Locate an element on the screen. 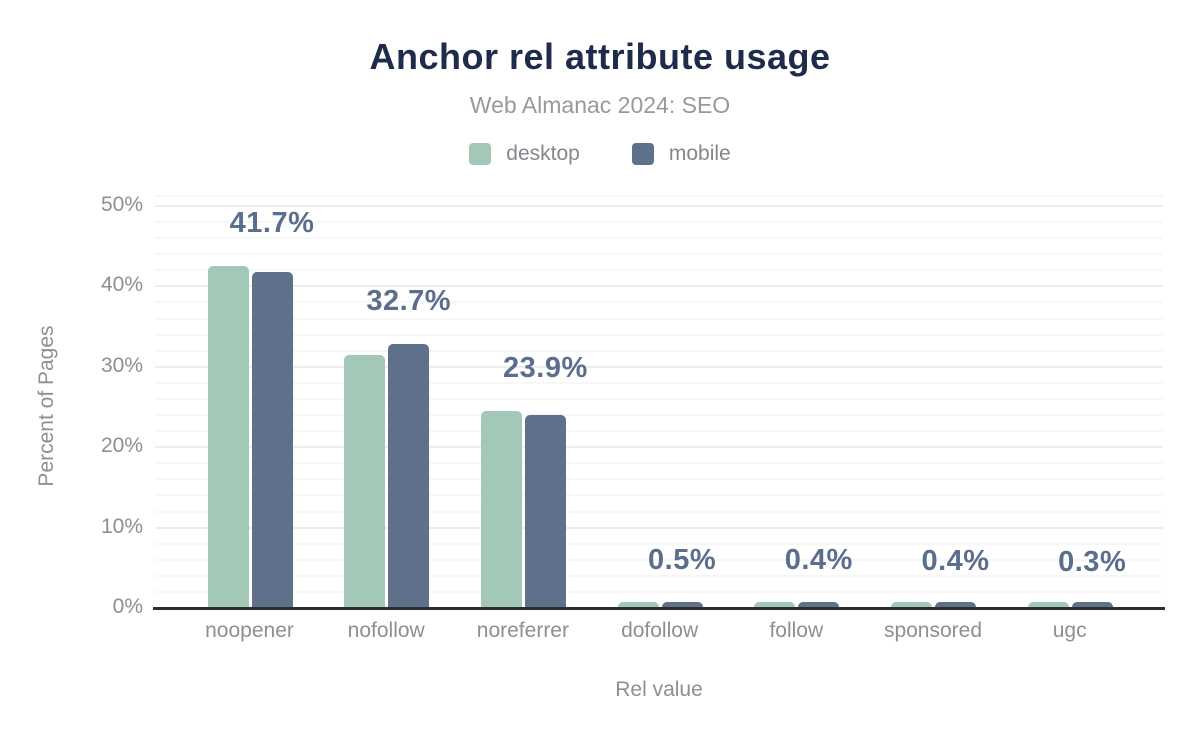  x-label-noopener: noopener is located at coordinates (249, 630).